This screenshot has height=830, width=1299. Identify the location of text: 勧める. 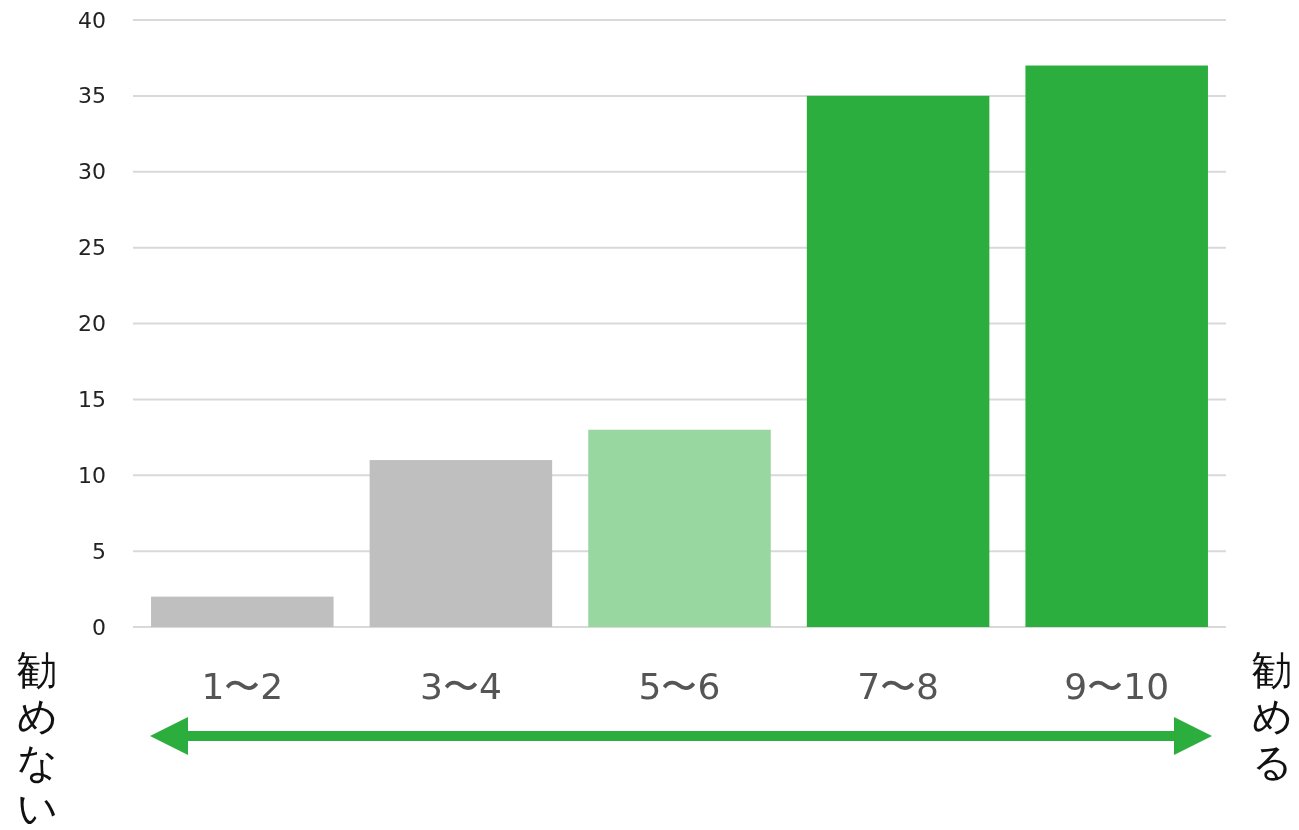
(1272, 716).